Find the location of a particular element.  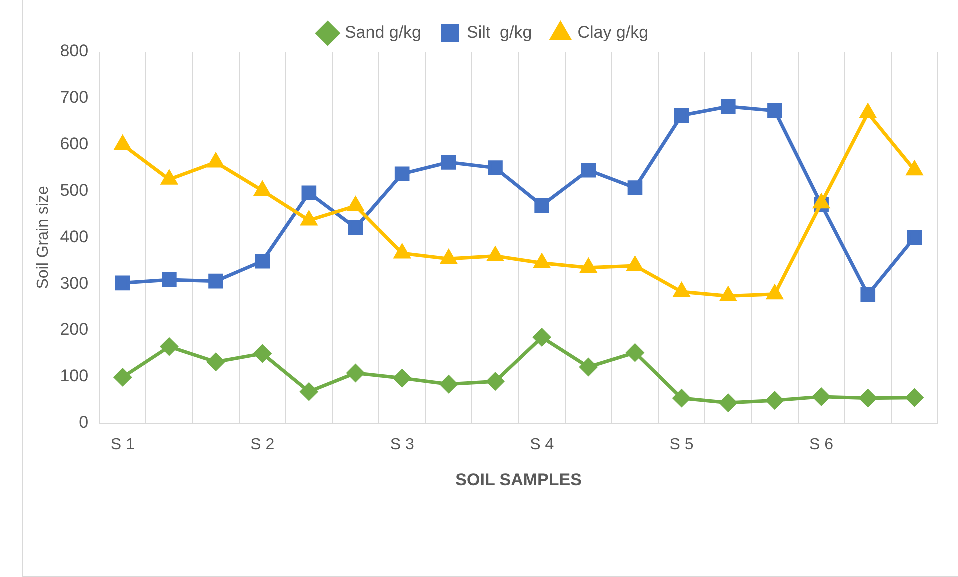

x-tick-label: S 1 is located at coordinates (122, 445).